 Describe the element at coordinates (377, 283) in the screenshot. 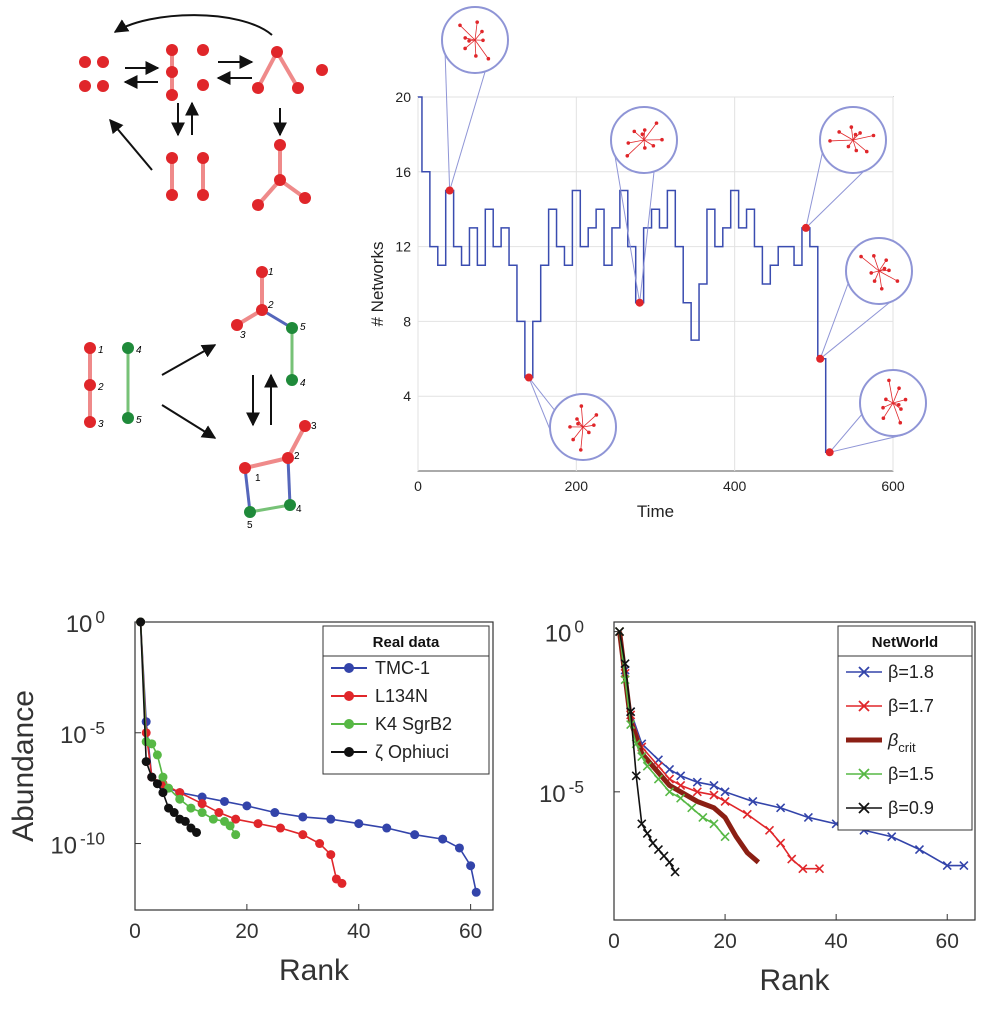

I see `y-axis-label: # Networks` at that location.